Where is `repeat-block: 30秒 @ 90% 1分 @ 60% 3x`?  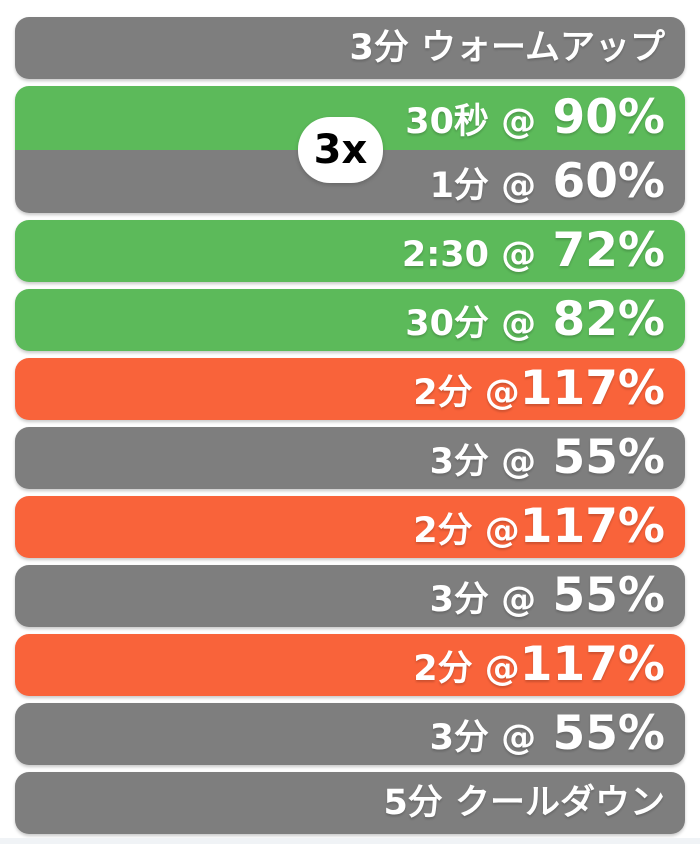 repeat-block: 30秒 @ 90% 1分 @ 60% 3x is located at coordinates (350, 149).